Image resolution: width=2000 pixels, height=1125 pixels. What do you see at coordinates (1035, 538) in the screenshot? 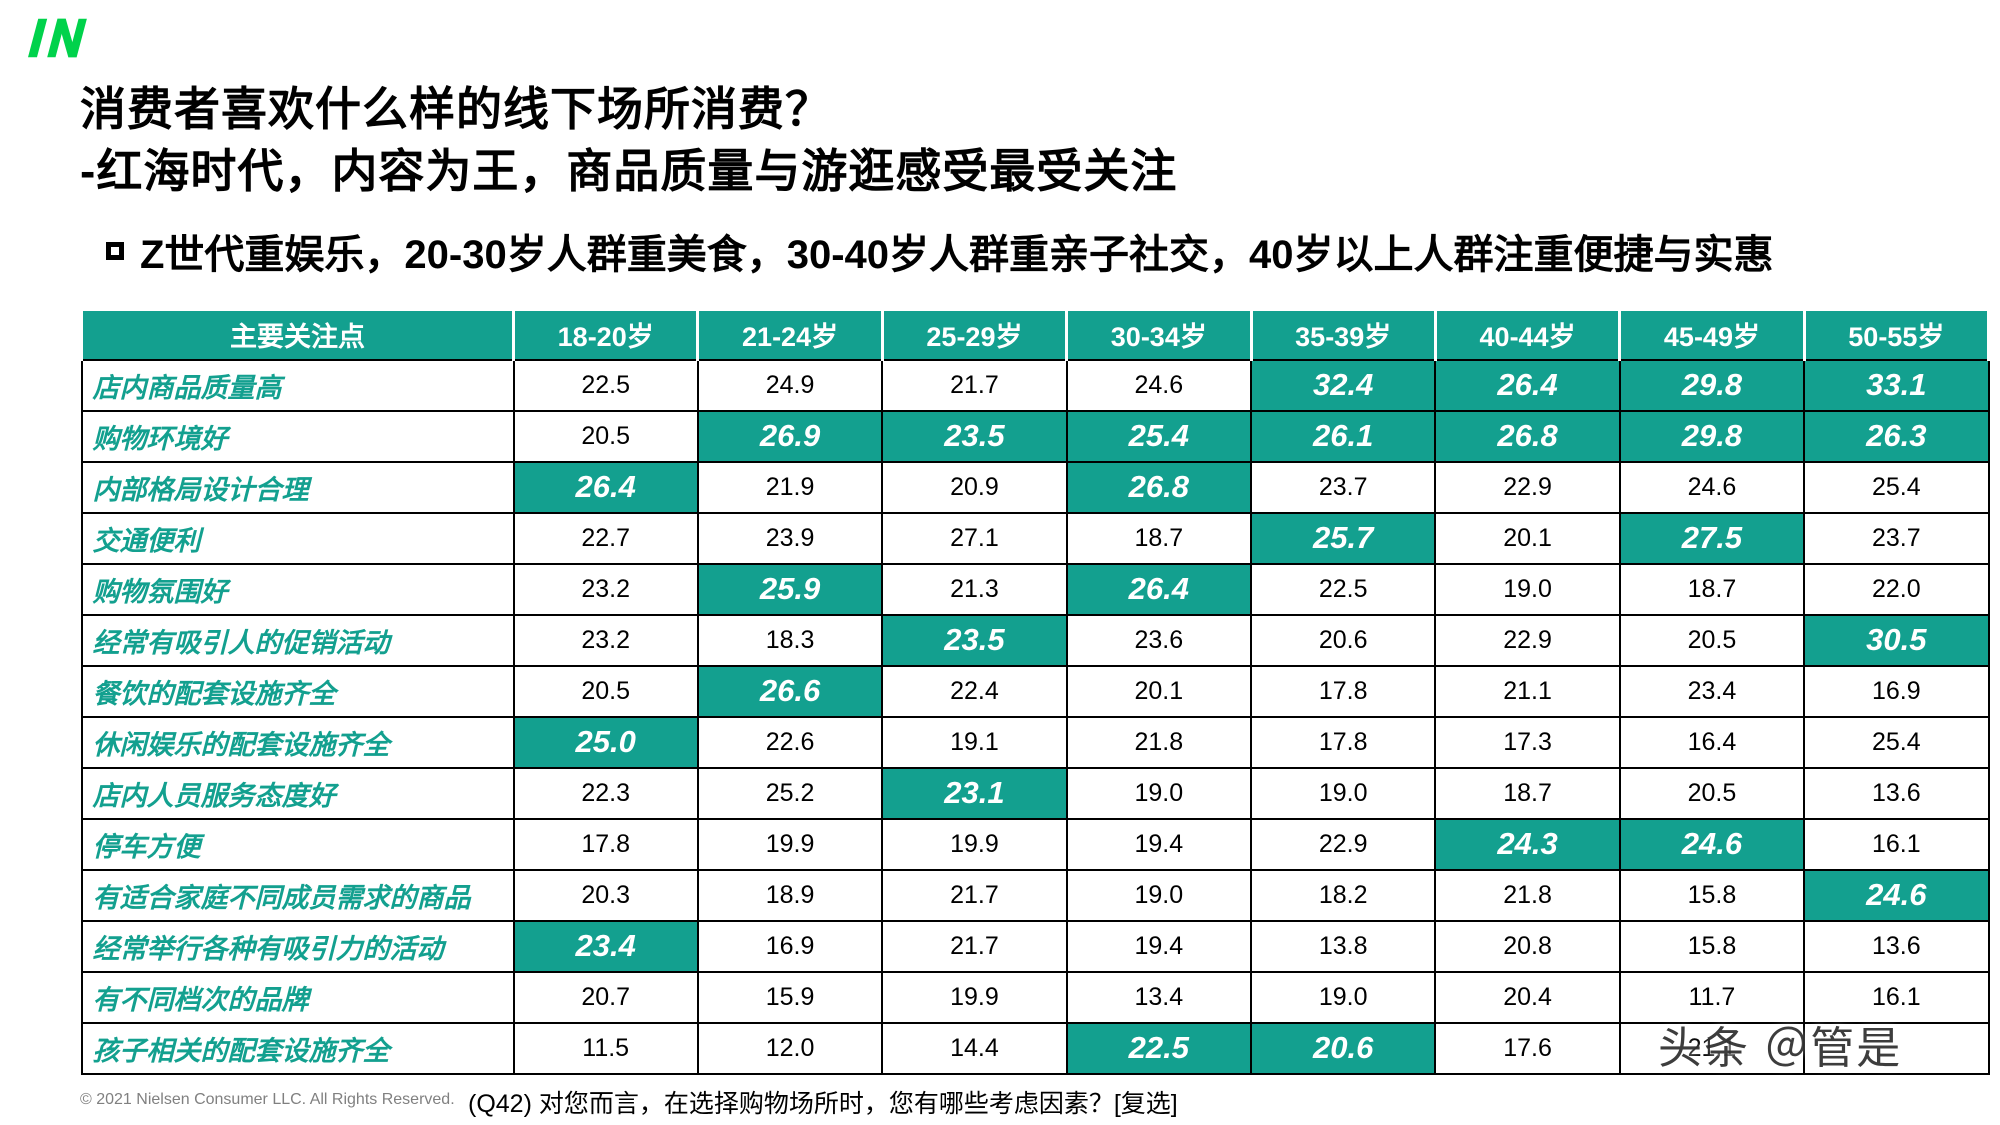
I see `table-row: 交通便利 22.7 23.9 27.1 18.7 25.7 20.1 27.5 23.7` at bounding box center [1035, 538].